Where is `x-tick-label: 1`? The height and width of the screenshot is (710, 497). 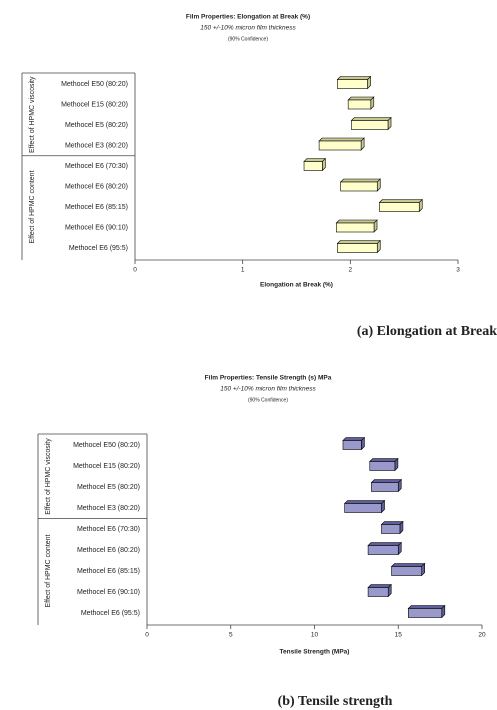 x-tick-label: 1 is located at coordinates (243, 270).